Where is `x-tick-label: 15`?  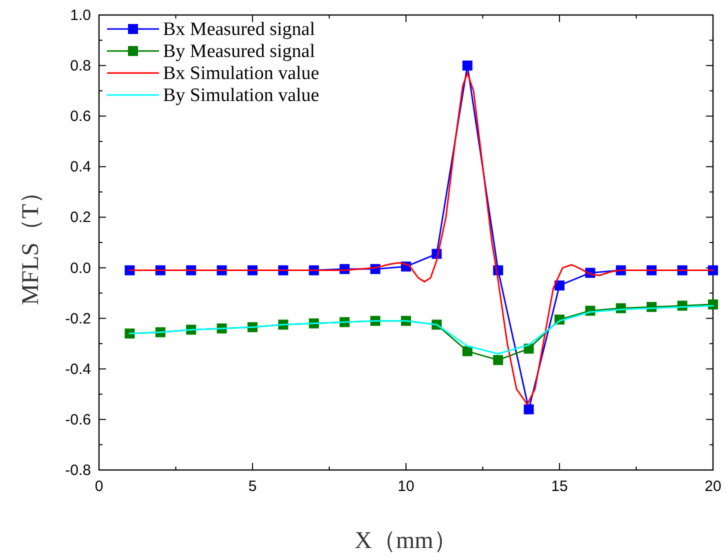
x-tick-label: 15 is located at coordinates (559, 486).